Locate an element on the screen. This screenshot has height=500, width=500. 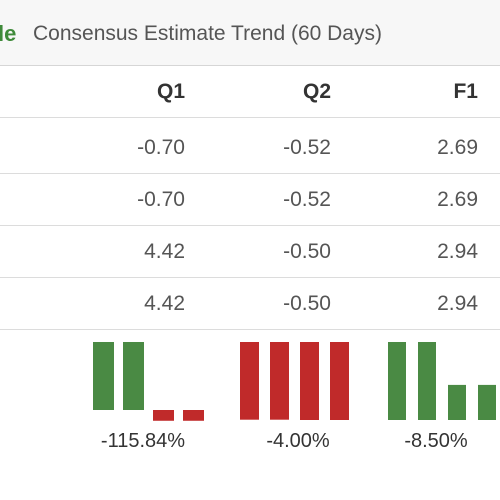
column-header-row: Q1 Q2 F1 is located at coordinates (250, 92).